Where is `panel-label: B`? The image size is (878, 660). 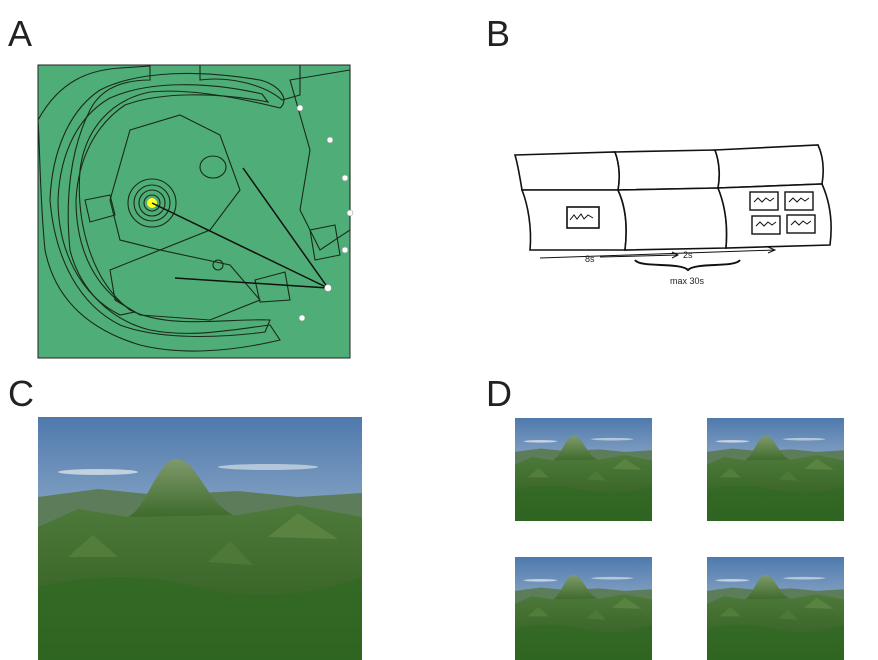 panel-label: B is located at coordinates (498, 33).